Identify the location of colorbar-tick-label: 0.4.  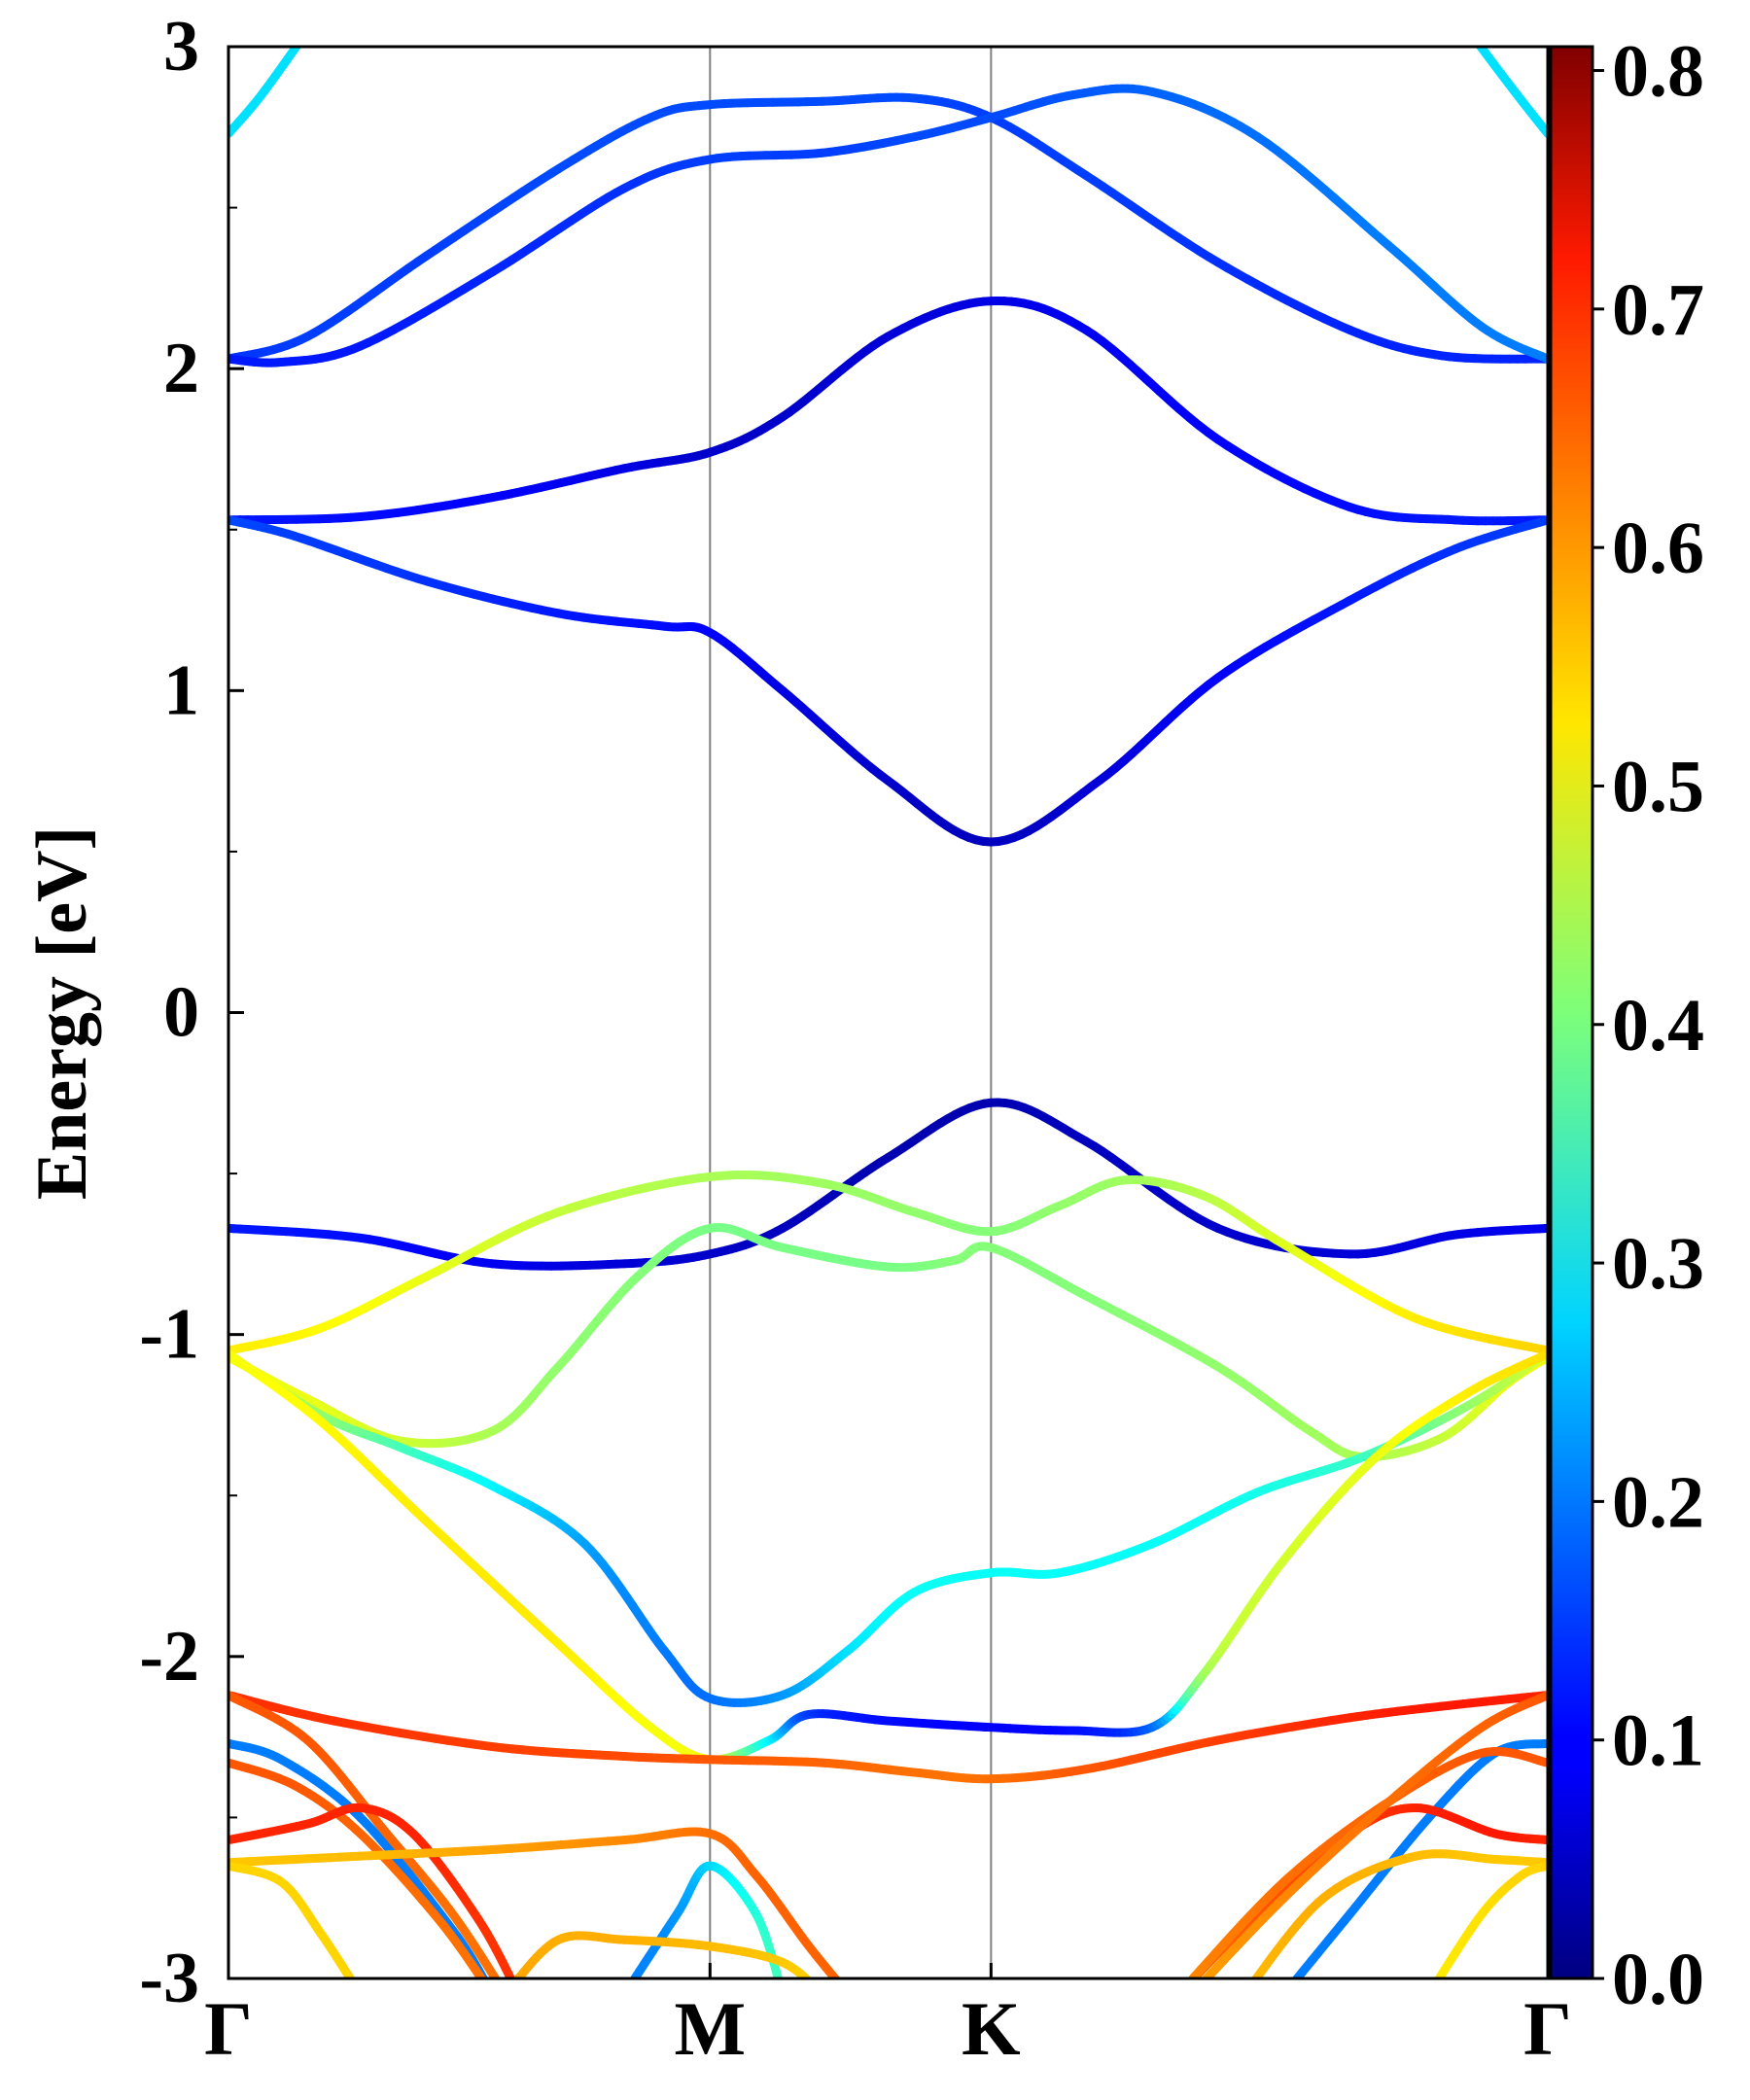
(1658, 1026).